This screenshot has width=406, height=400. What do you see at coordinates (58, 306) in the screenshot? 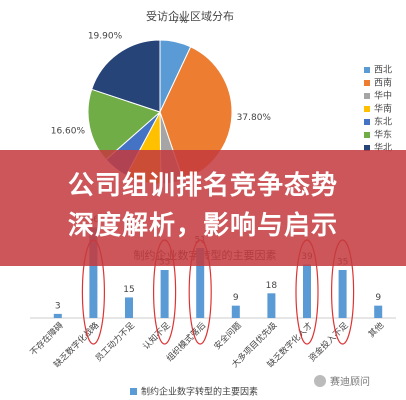
I see `bar-value: 3` at bounding box center [58, 306].